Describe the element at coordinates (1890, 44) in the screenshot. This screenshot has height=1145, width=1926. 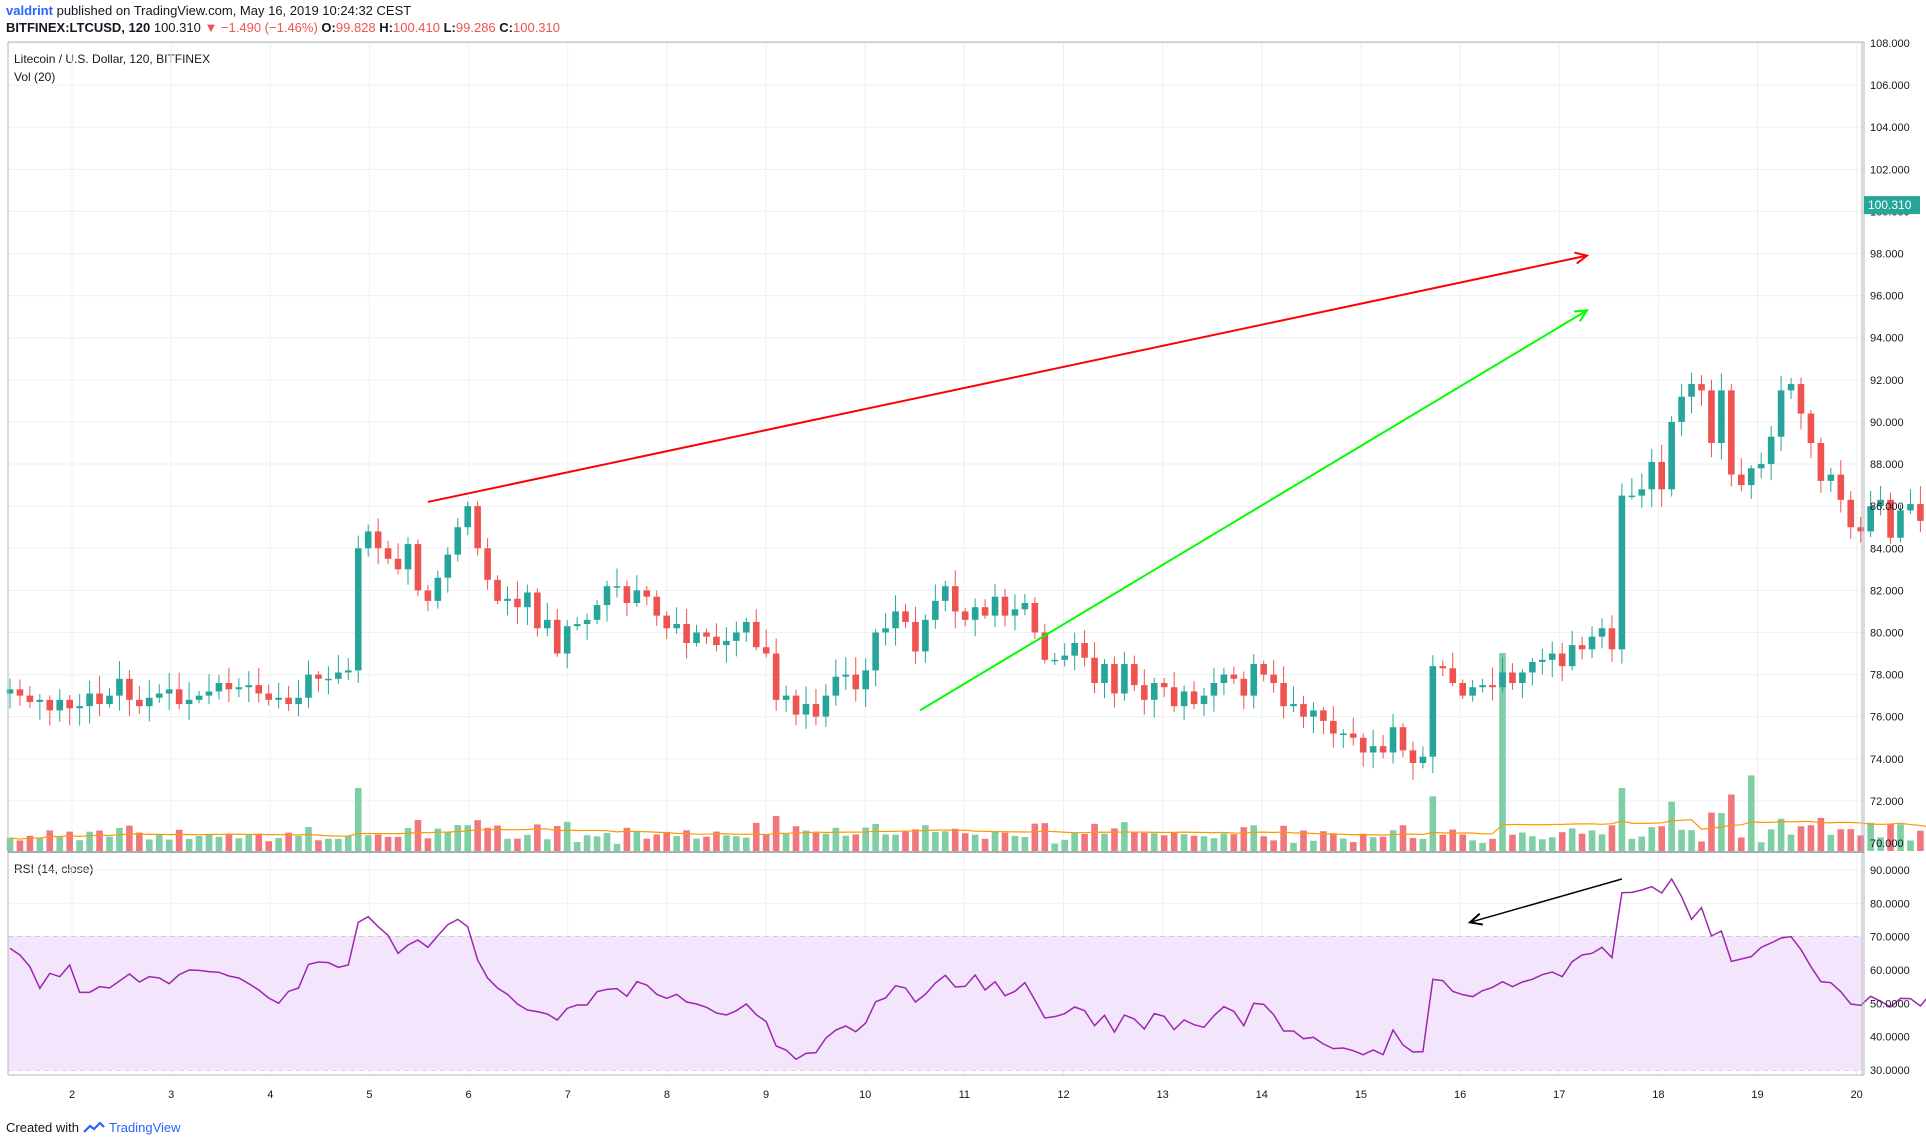
I see `price-tick-label: 108.000` at that location.